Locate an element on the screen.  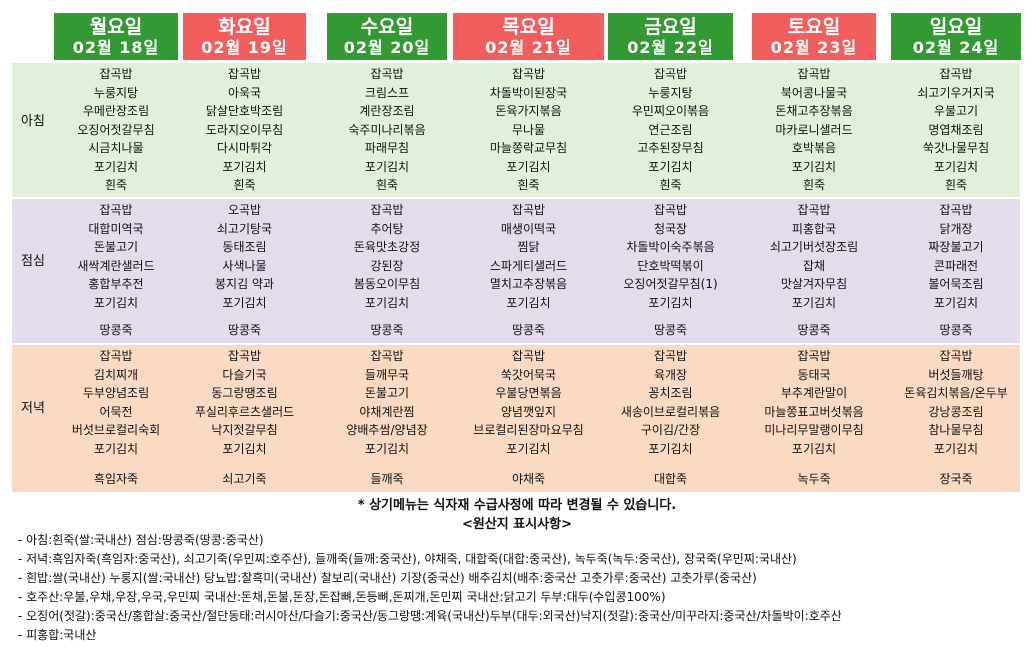
lunch-cell-3: 잡곡밥 매생이떡국 찜닭 스파게티샐러드 멸치고추장볶음 포기김치 땅콩죽 is located at coordinates (528, 270).